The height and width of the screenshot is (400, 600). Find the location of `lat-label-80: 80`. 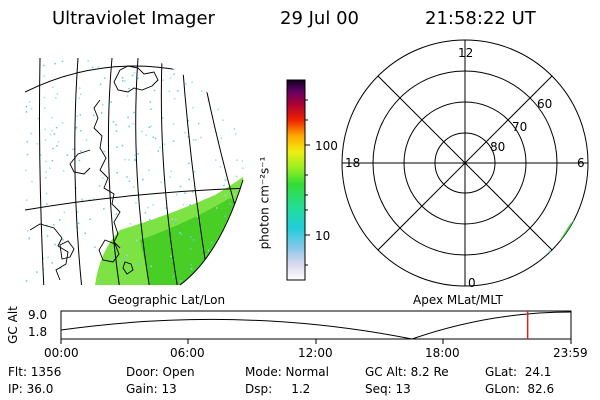

lat-label-80: 80 is located at coordinates (498, 147).